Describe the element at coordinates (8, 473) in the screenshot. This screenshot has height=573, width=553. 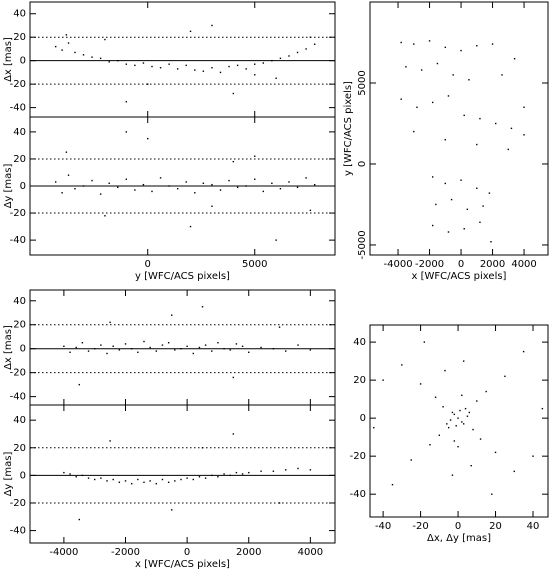
I see `y-axis-label: Δy [mas]` at that location.